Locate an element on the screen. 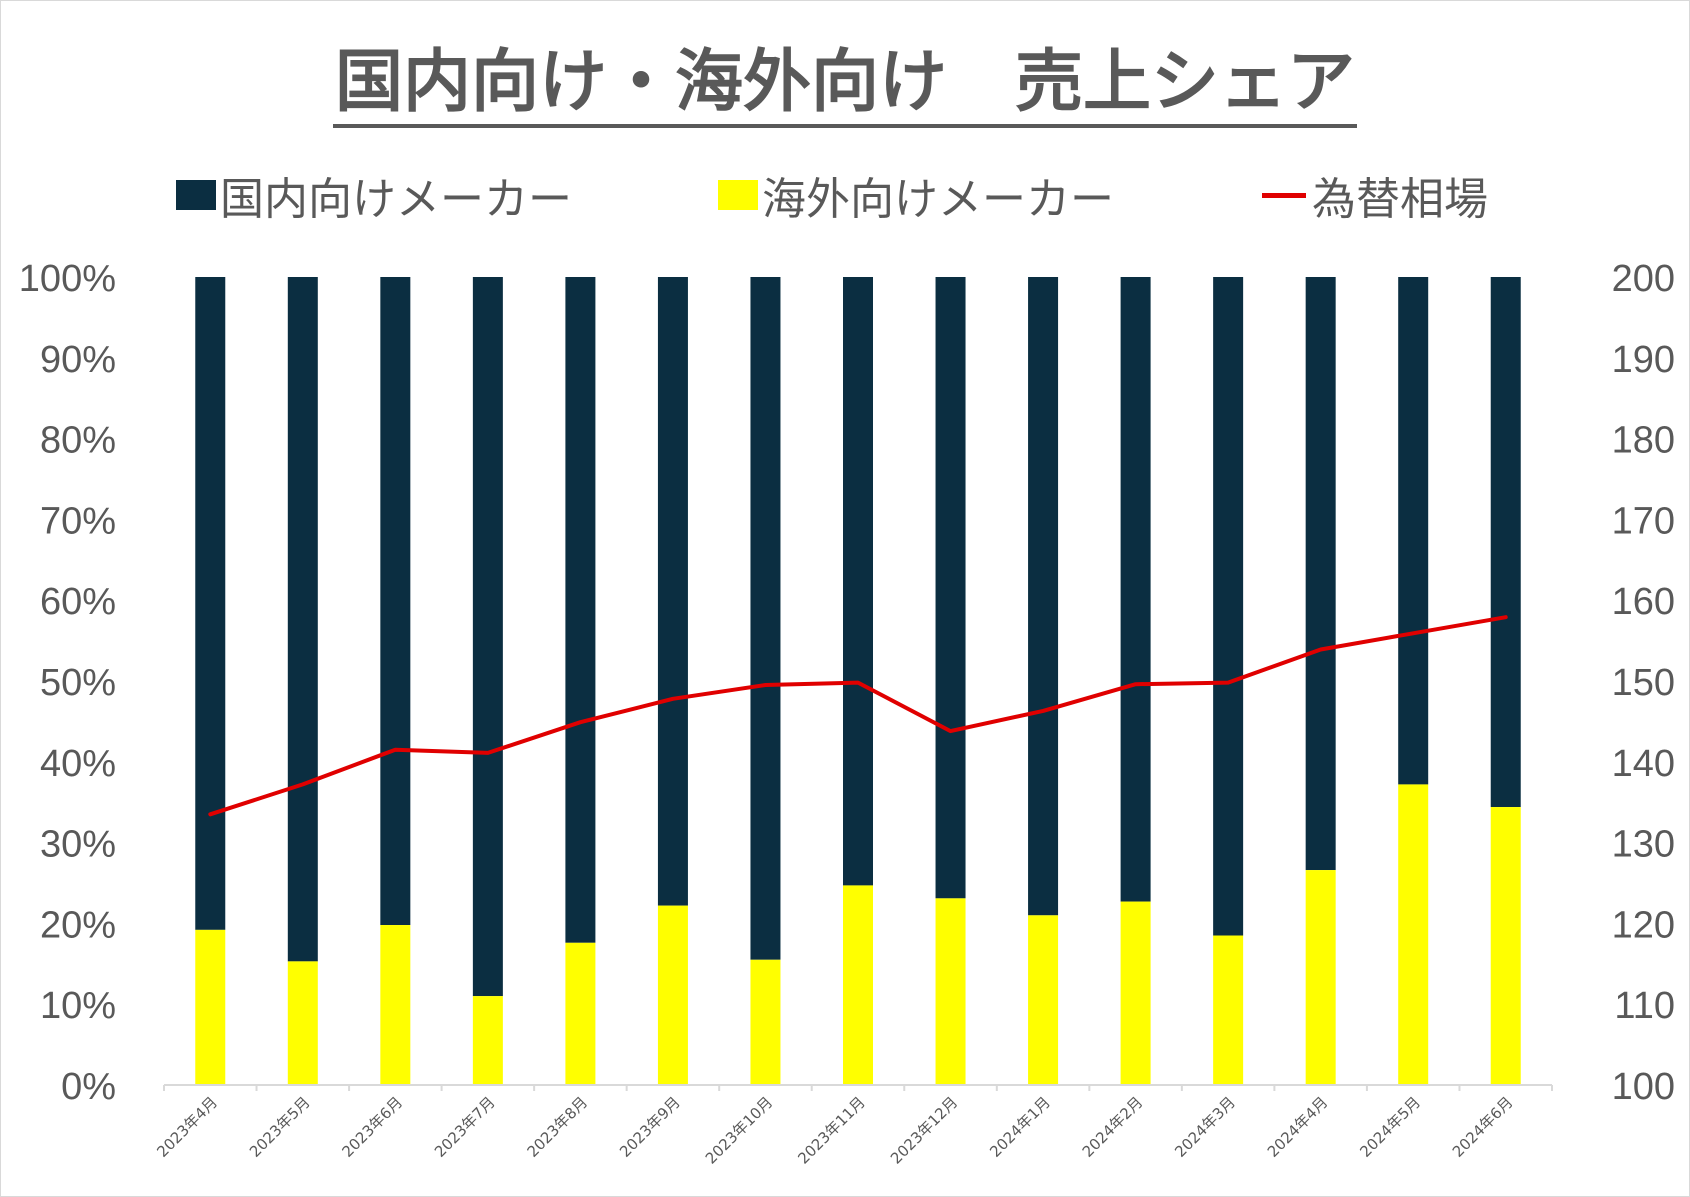 This screenshot has width=1690, height=1197. y-left-tick-label: 10% is located at coordinates (78, 1006).